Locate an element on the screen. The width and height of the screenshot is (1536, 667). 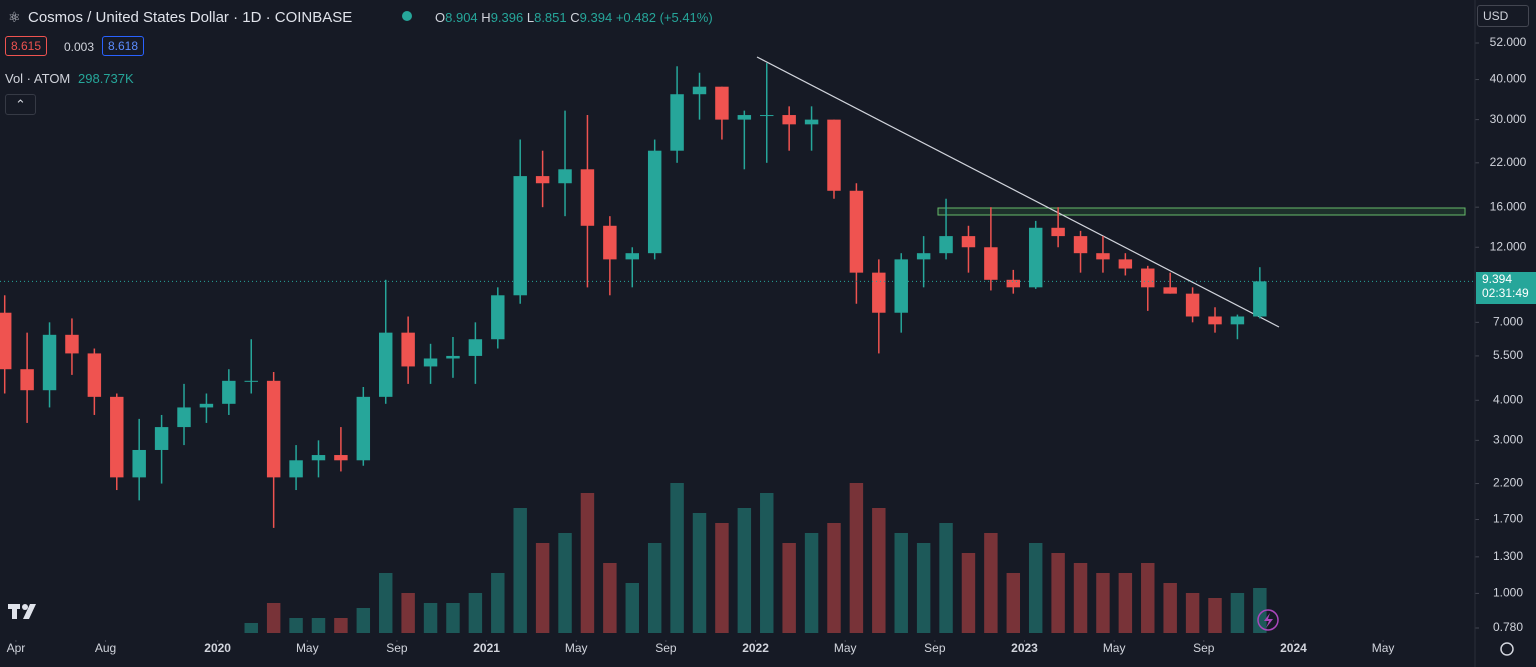
sell-button: 8.615 is located at coordinates (26, 46).